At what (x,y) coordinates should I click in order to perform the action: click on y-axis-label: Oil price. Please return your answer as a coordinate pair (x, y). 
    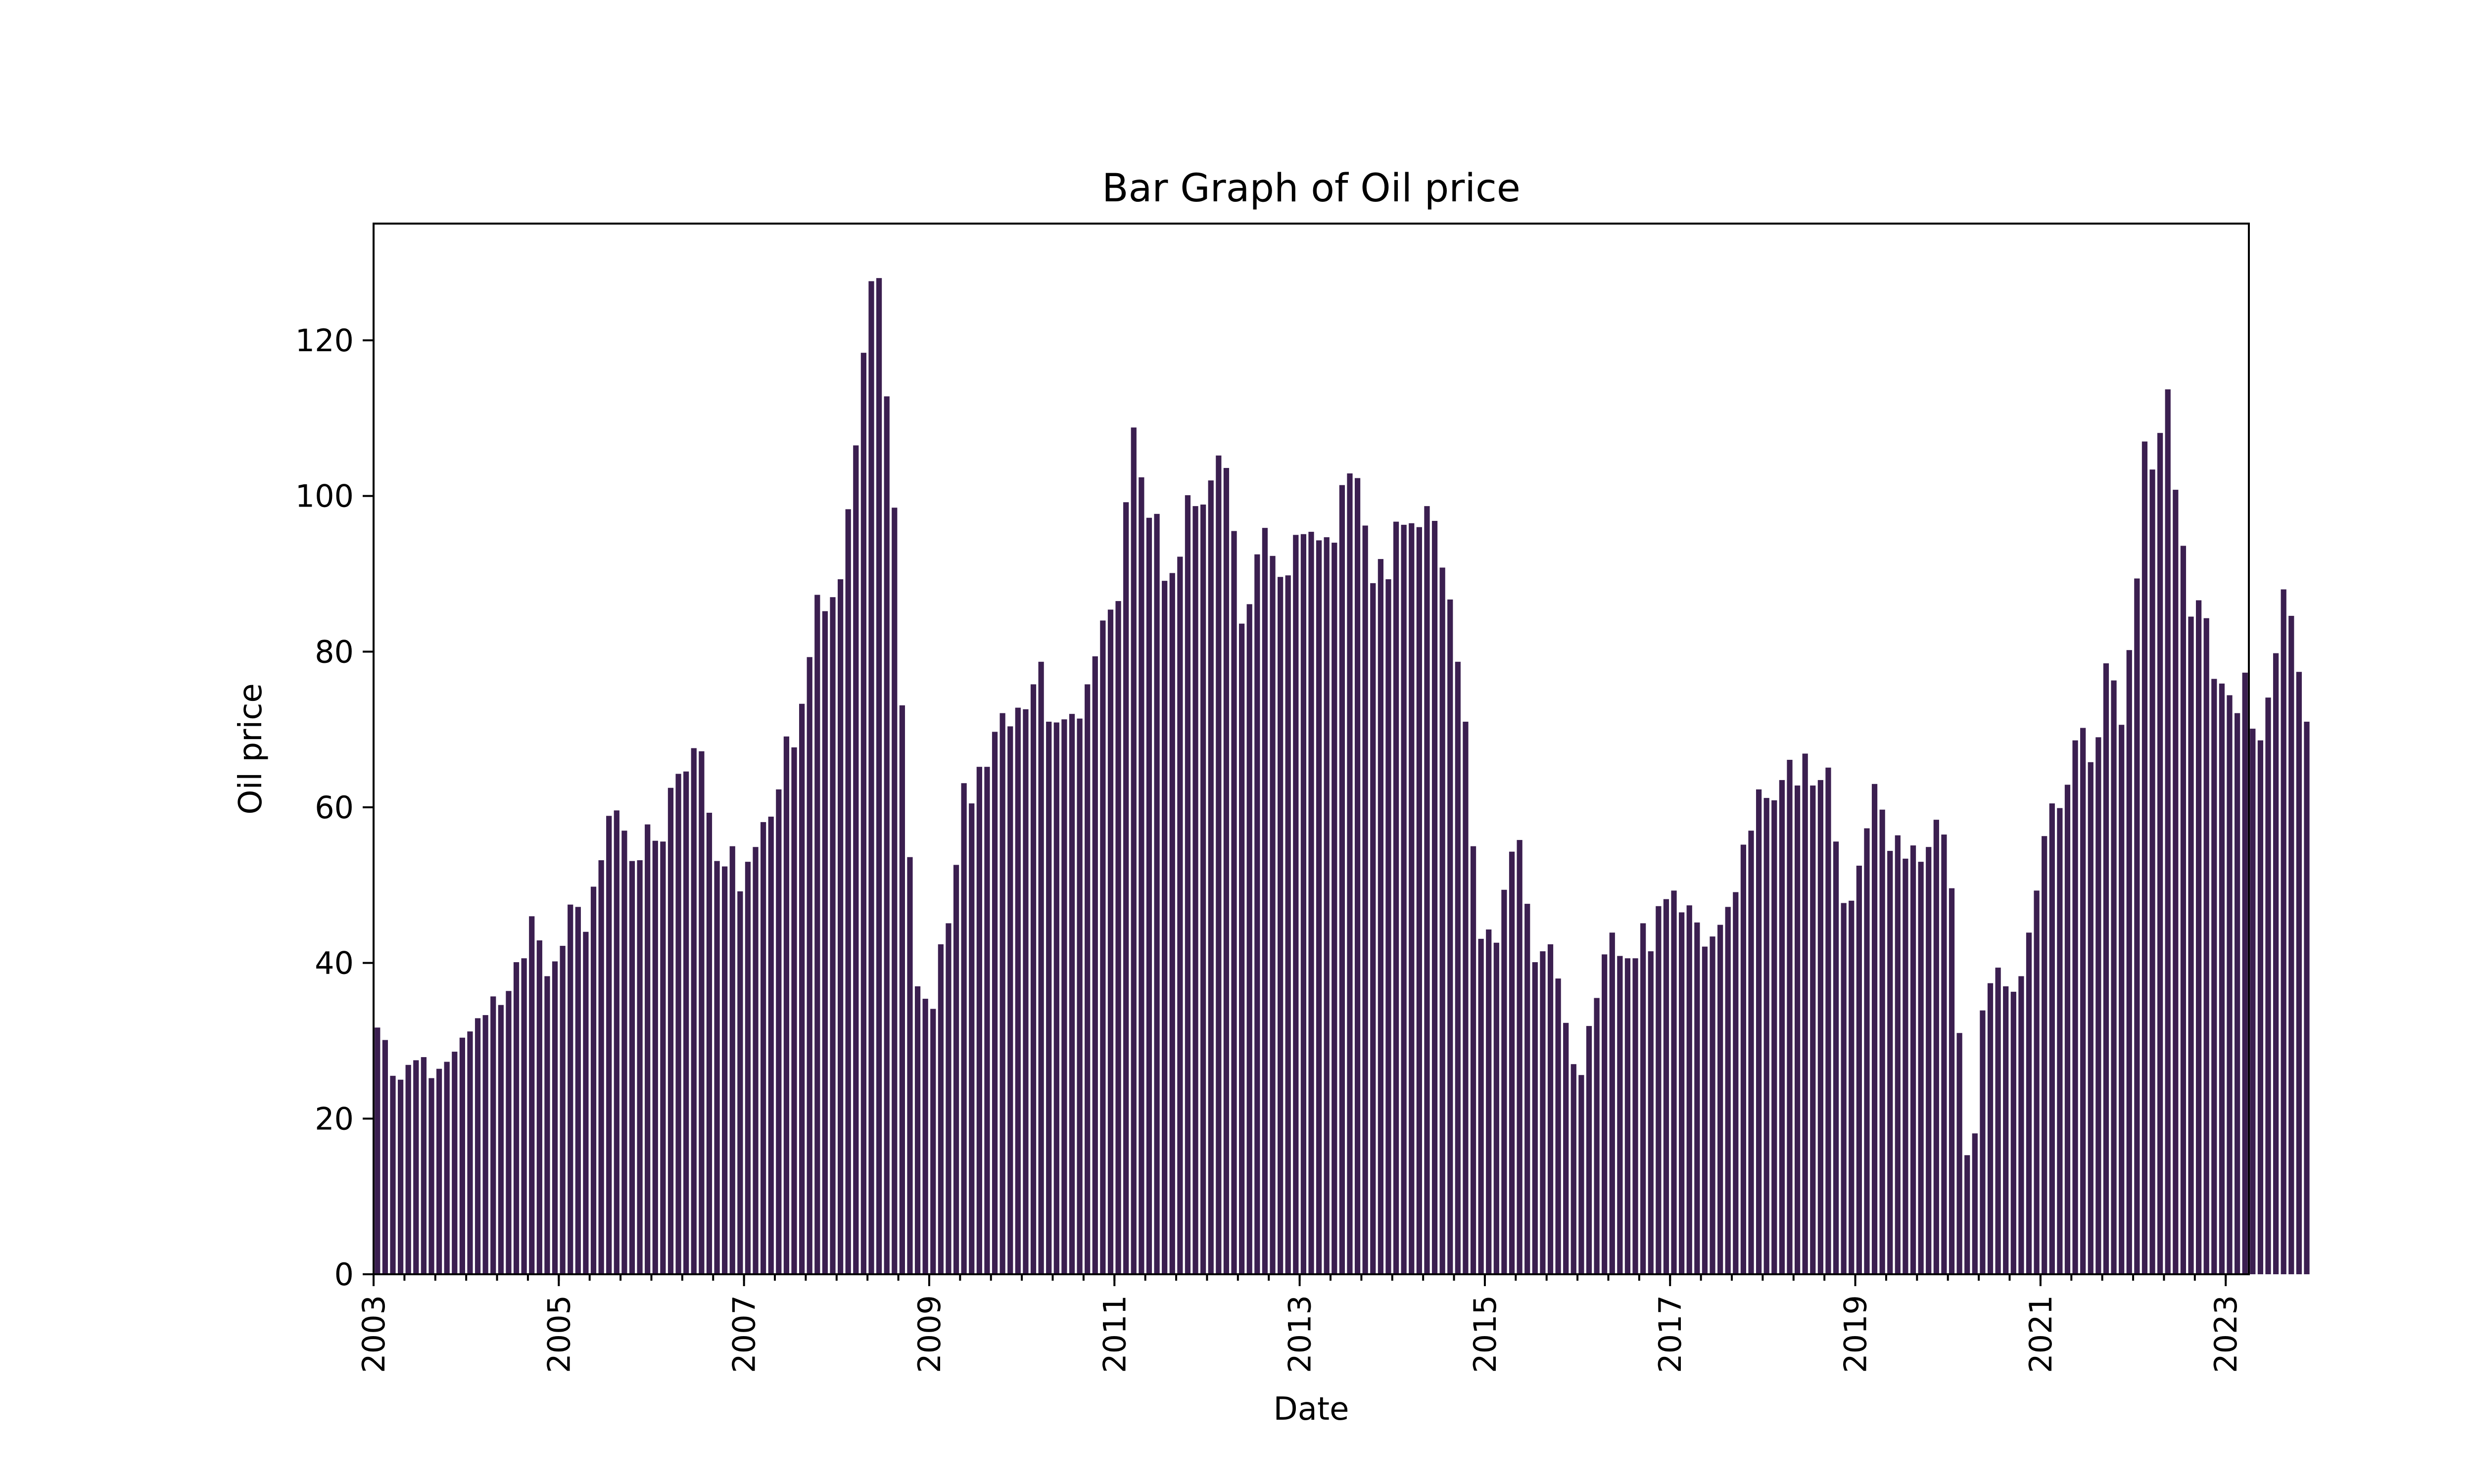
    Looking at the image, I should click on (251, 749).